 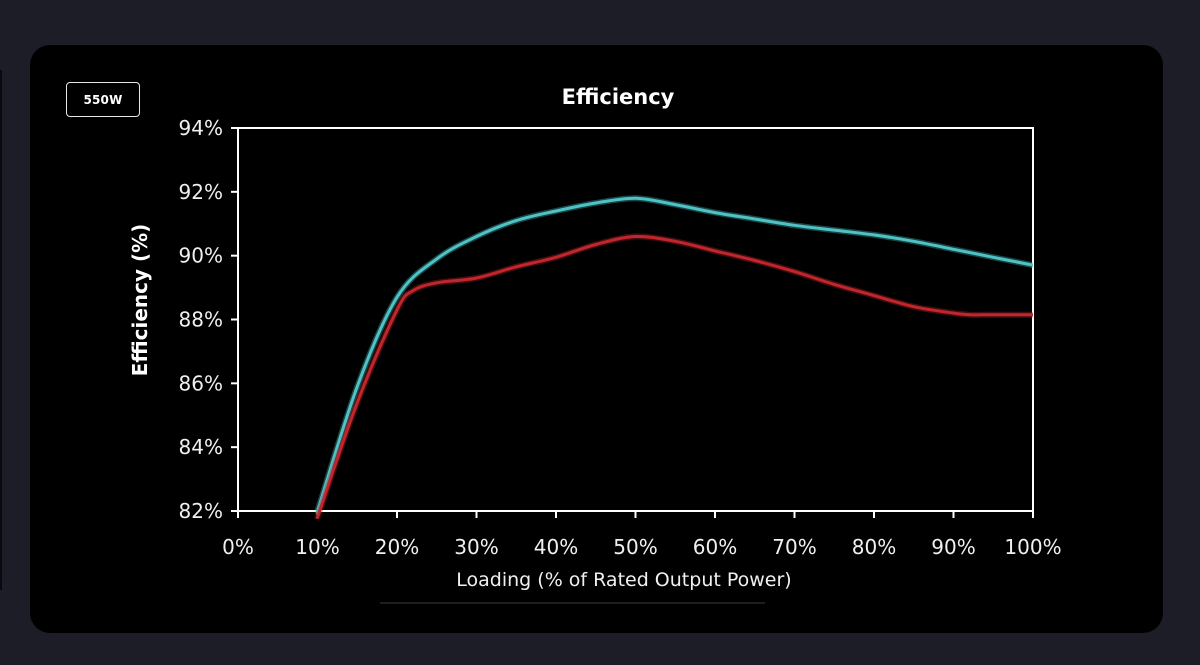 I want to click on chart-title: Efficiency, so click(x=618, y=97).